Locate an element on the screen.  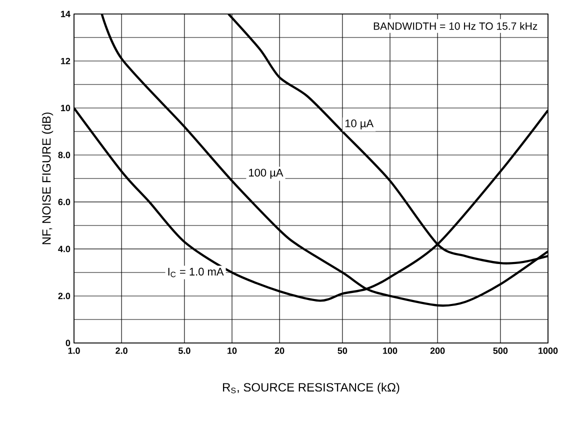
y-axis-title: NF, NOISE FIGURE (dB) is located at coordinates (48, 178).